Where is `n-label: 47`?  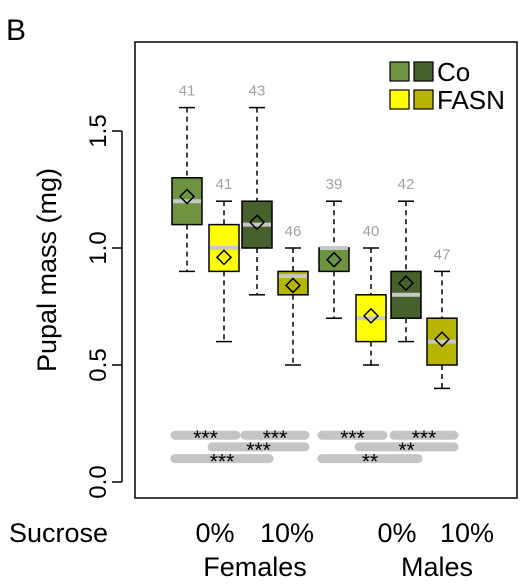
n-label: 47 is located at coordinates (442, 254).